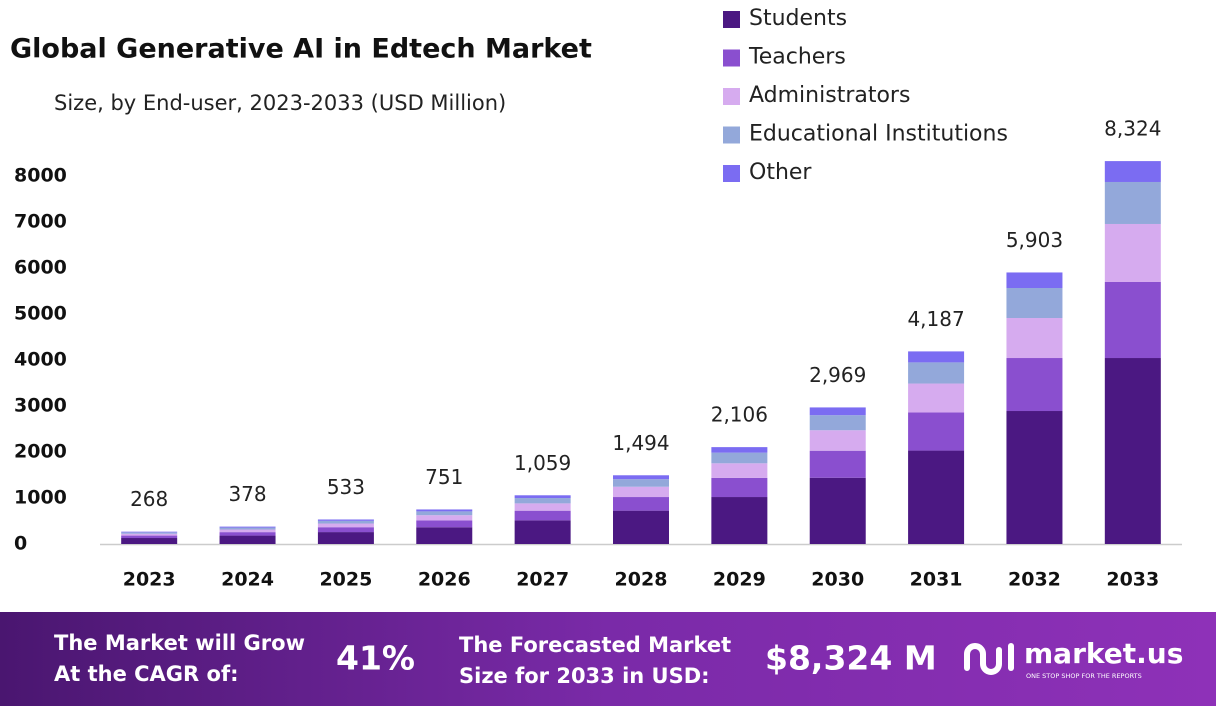 The width and height of the screenshot is (1216, 706). What do you see at coordinates (1034, 580) in the screenshot?
I see `x-tick-label: 2032` at bounding box center [1034, 580].